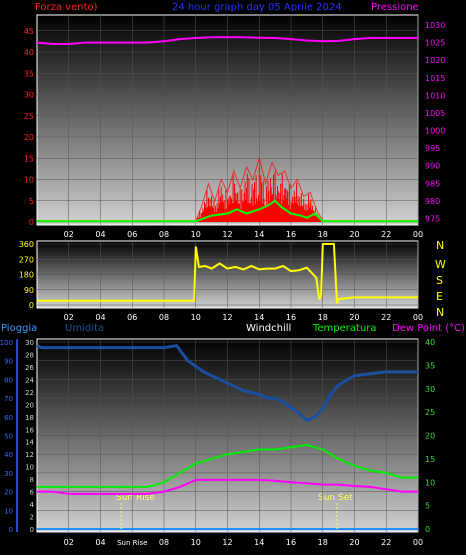 The image size is (466, 555). Describe the element at coordinates (29, 116) in the screenshot. I see `wind-y-tick-label: 25` at that location.